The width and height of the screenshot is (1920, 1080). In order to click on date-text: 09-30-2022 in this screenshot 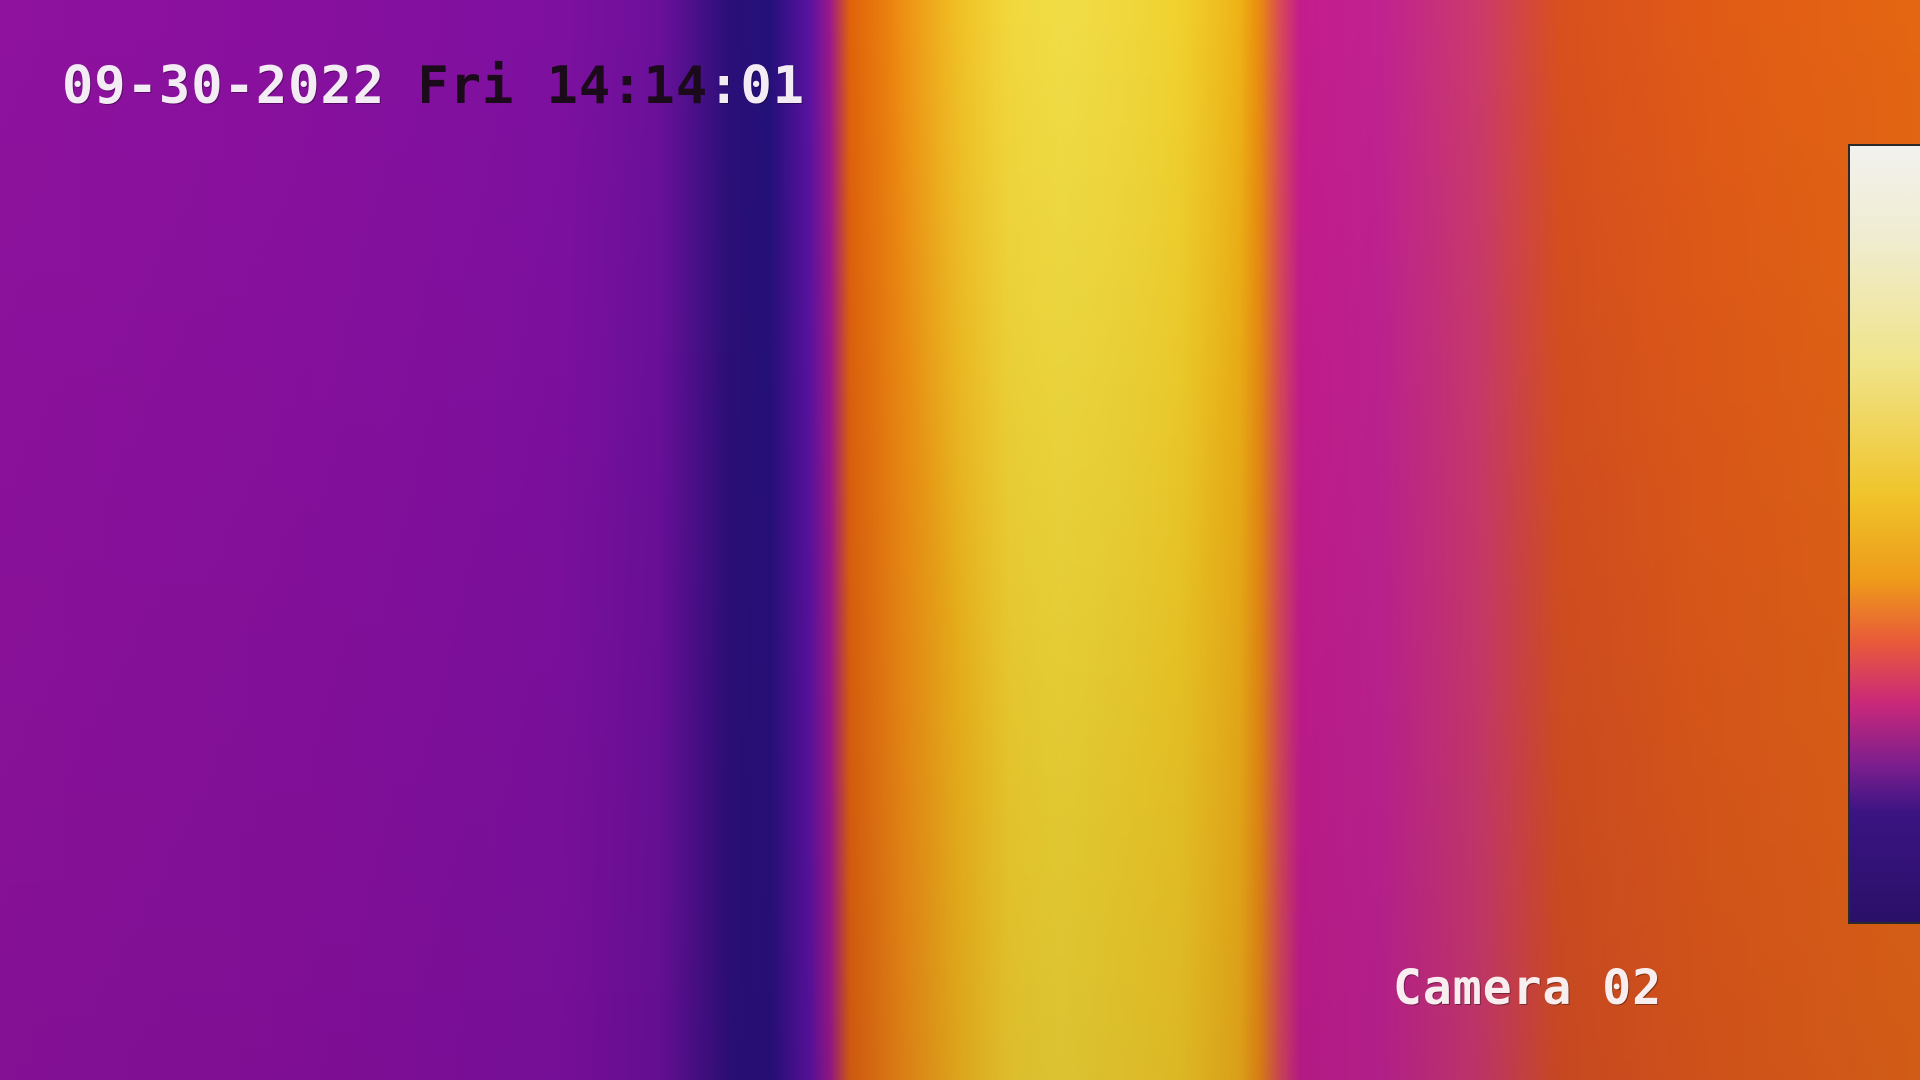, I will do `click(224, 86)`.